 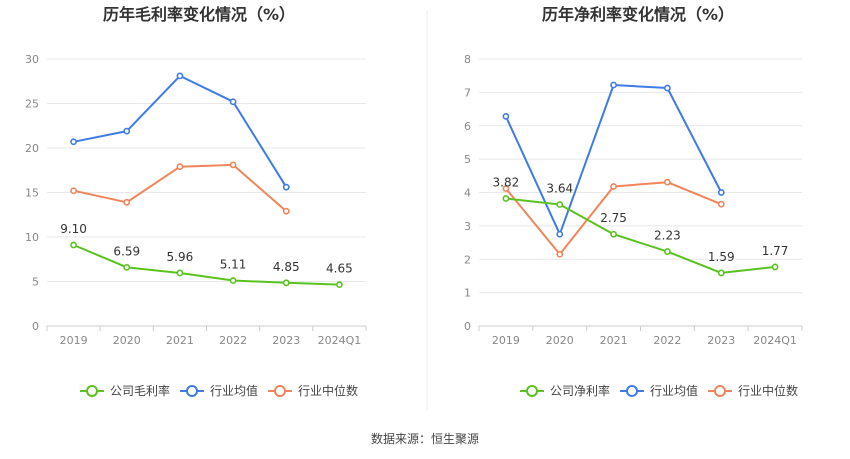 What do you see at coordinates (32, 237) in the screenshot?
I see `y-tick-label: 10` at bounding box center [32, 237].